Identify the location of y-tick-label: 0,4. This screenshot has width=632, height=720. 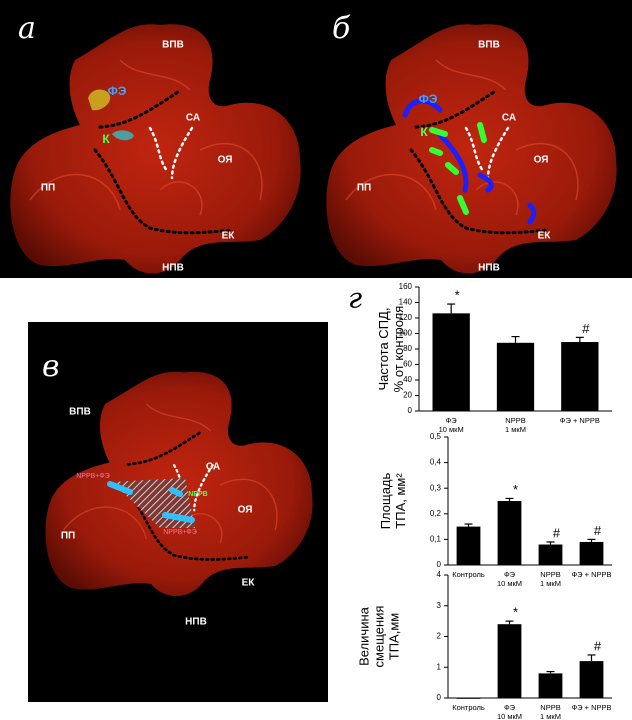
(436, 462).